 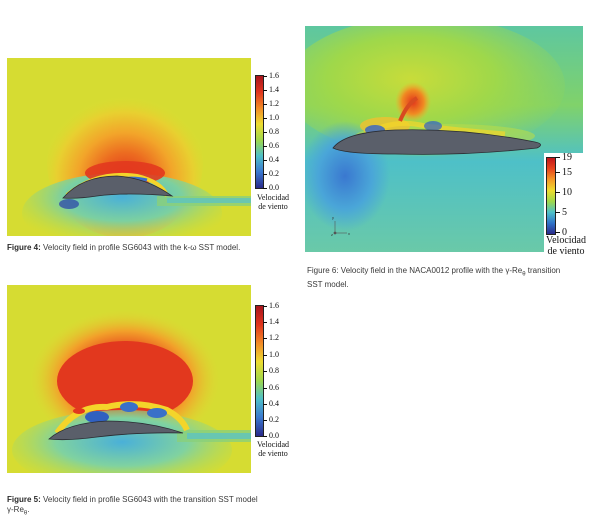 What do you see at coordinates (566, 204) in the screenshot?
I see `figure-6-colorbar: 19 15 10 5 0 Velocidad de viento` at bounding box center [566, 204].